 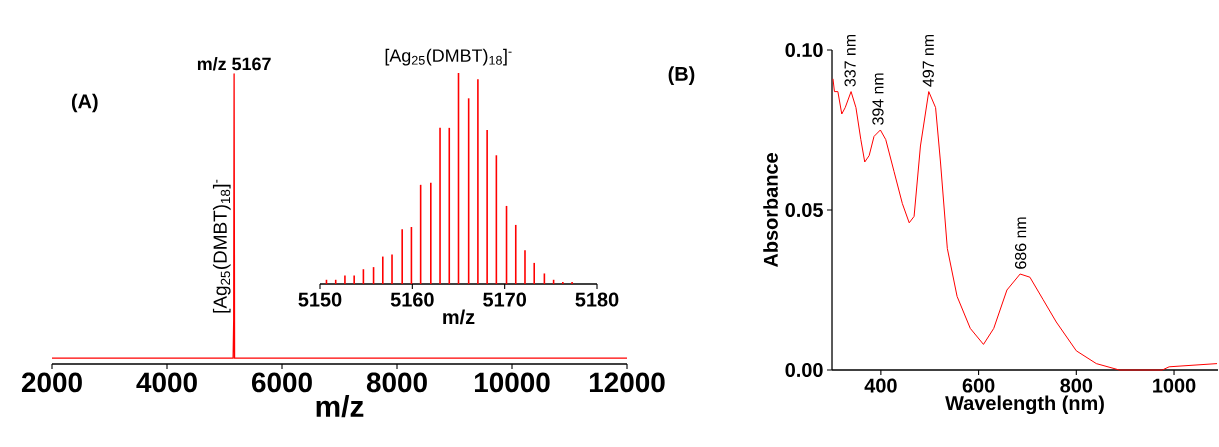 What do you see at coordinates (166, 382) in the screenshot?
I see `x-tick-label: 4000` at bounding box center [166, 382].